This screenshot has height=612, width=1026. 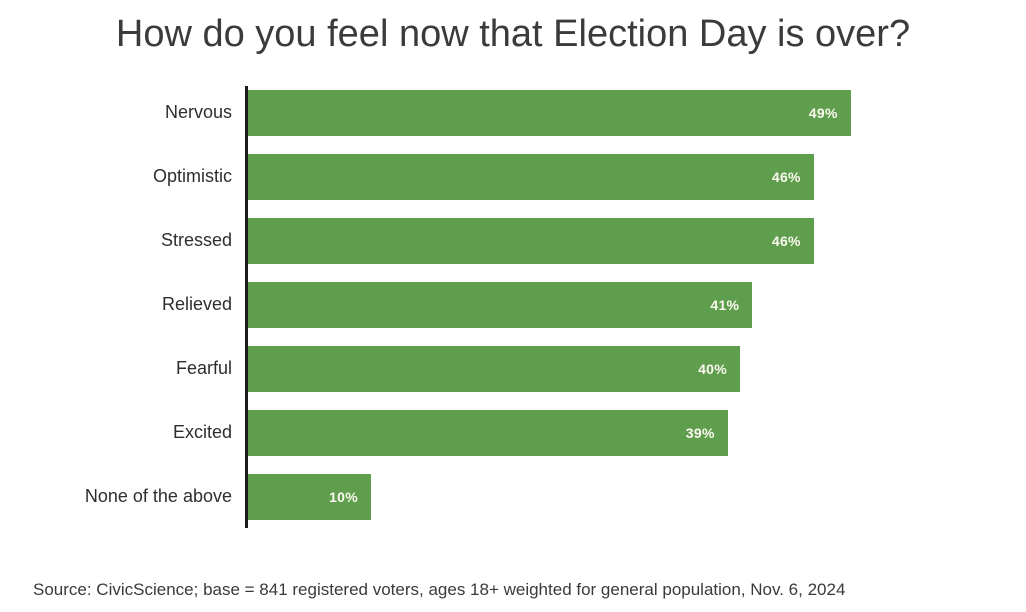 What do you see at coordinates (203, 368) in the screenshot?
I see `category-label: Fearful` at bounding box center [203, 368].